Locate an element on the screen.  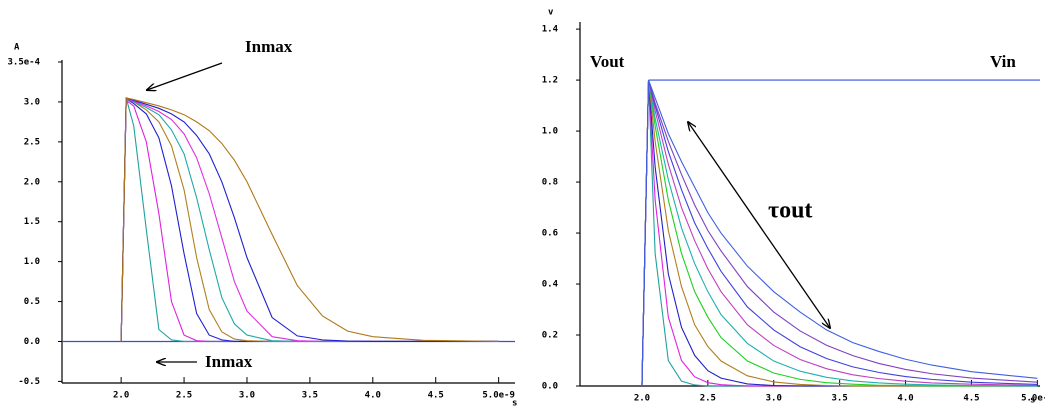
annotation: τout is located at coordinates (790, 211).